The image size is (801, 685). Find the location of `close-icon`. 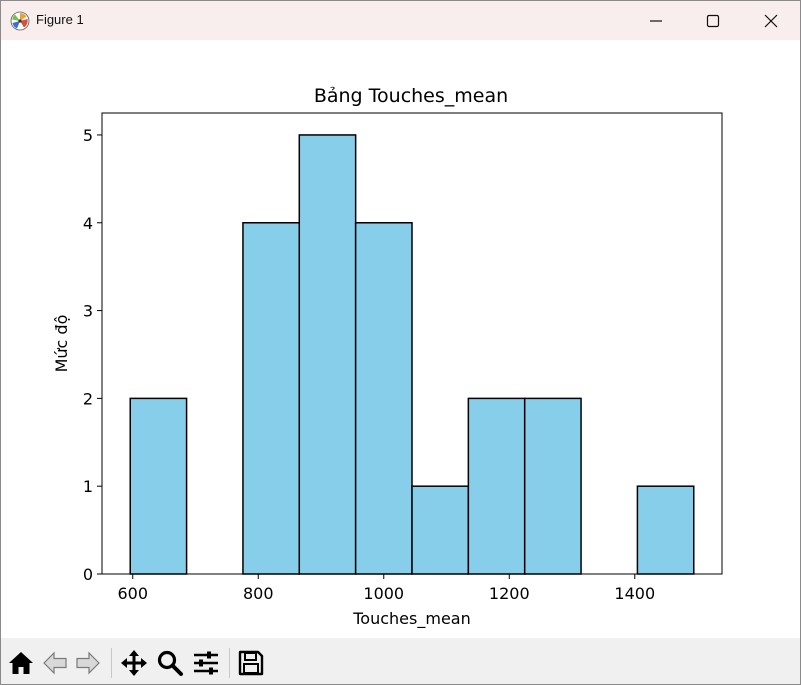

close-icon is located at coordinates (771, 21).